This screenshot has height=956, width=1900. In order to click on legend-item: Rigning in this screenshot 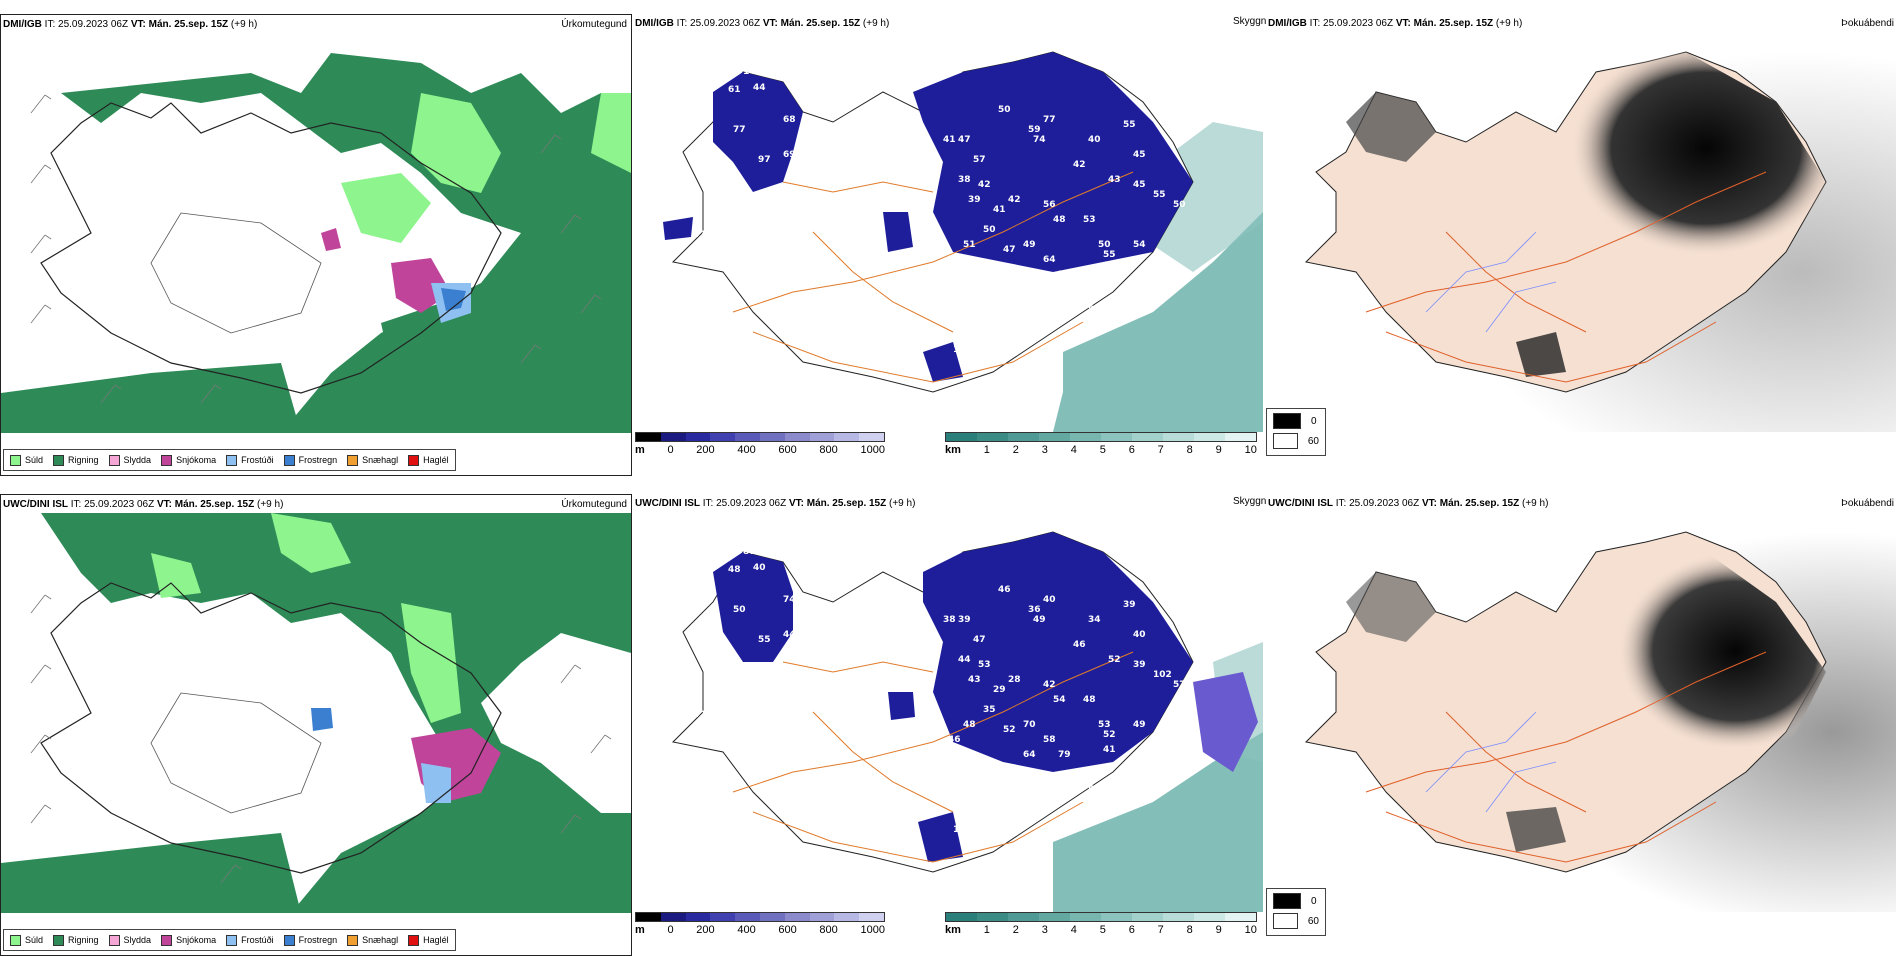, I will do `click(76, 940)`.